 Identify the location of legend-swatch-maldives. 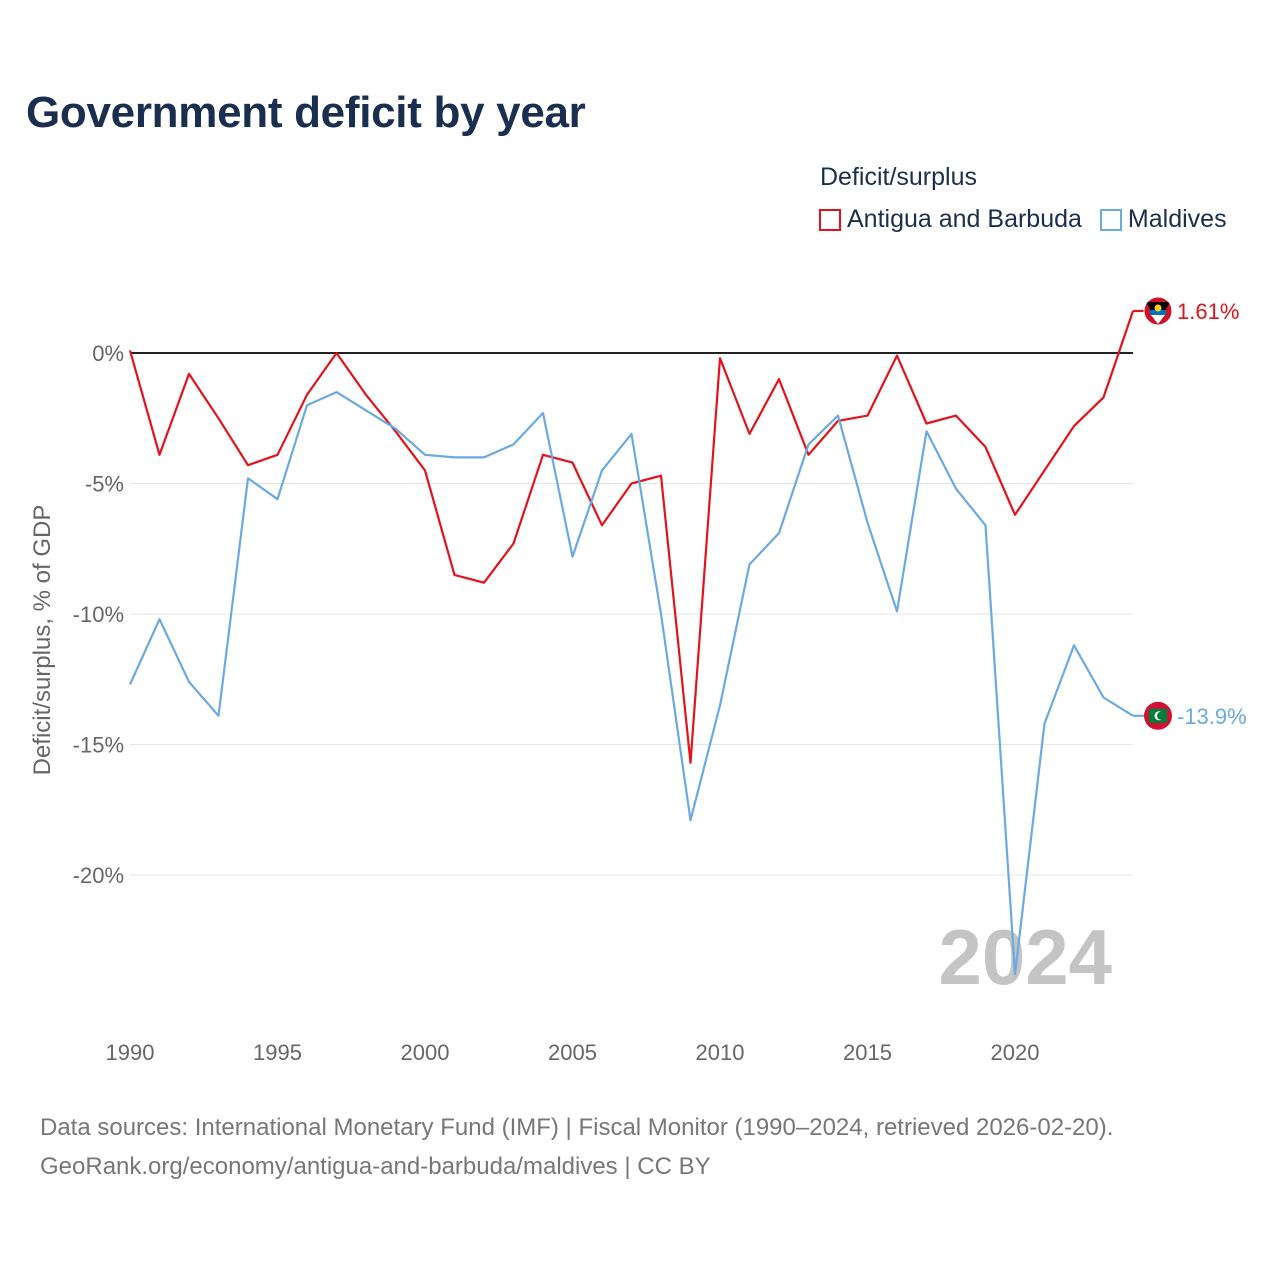
(1110, 219).